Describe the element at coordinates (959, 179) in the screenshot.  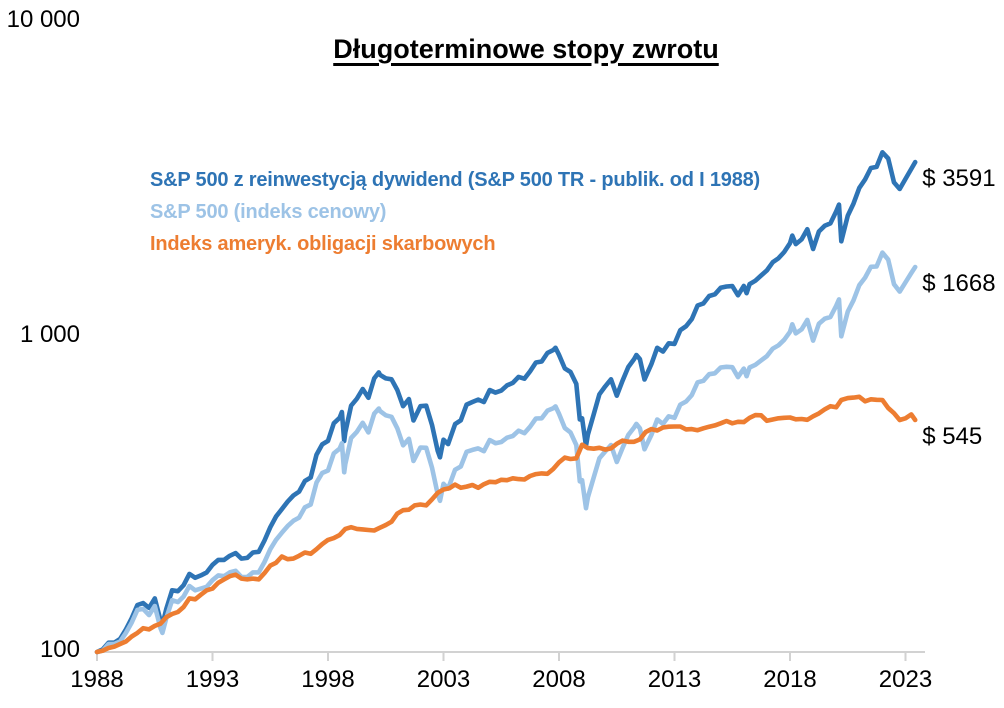
I see `end-label-0: $ 3591` at that location.